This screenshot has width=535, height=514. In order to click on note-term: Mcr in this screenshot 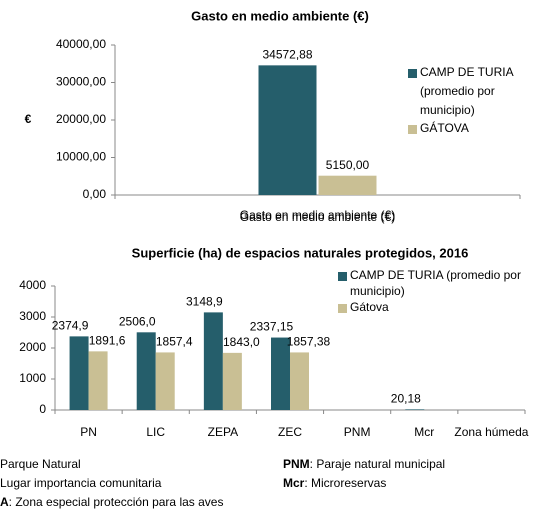, I will do `click(294, 483)`.